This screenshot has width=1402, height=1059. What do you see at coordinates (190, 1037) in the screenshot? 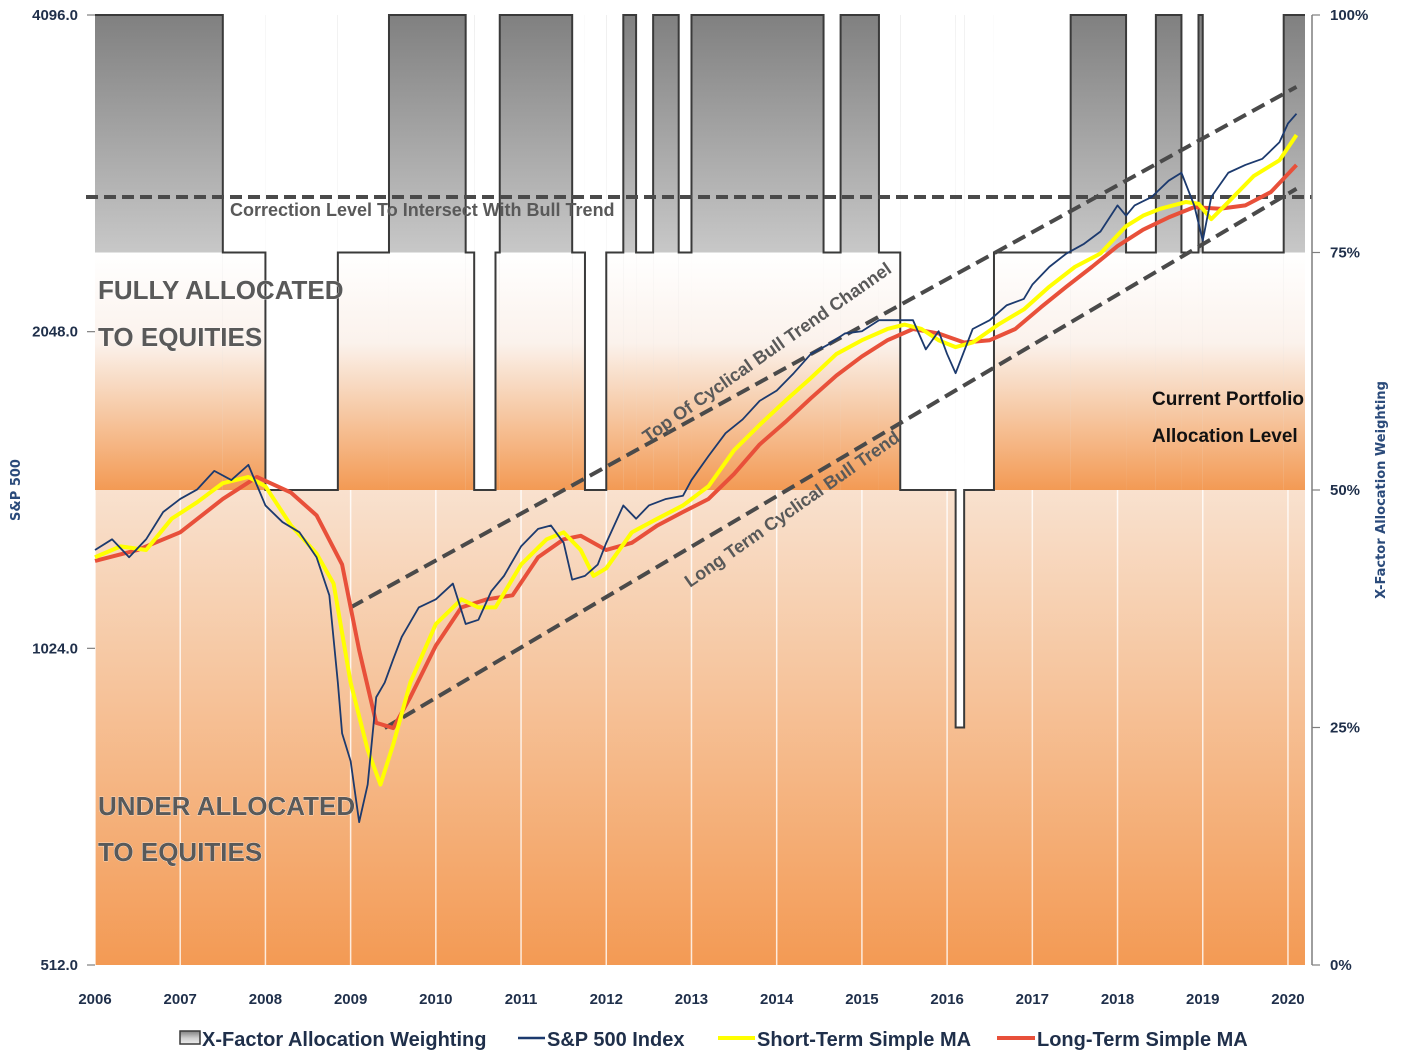
I see `legend-swatch-allocation` at bounding box center [190, 1037].